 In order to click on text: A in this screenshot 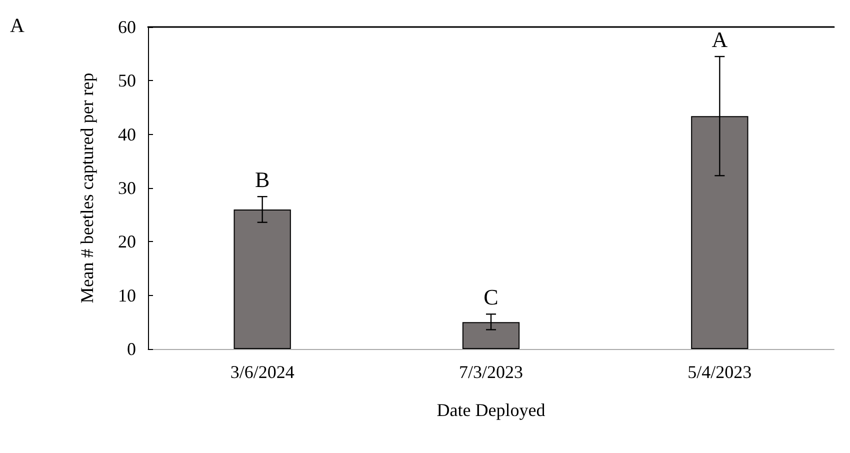, I will do `click(17, 26)`.